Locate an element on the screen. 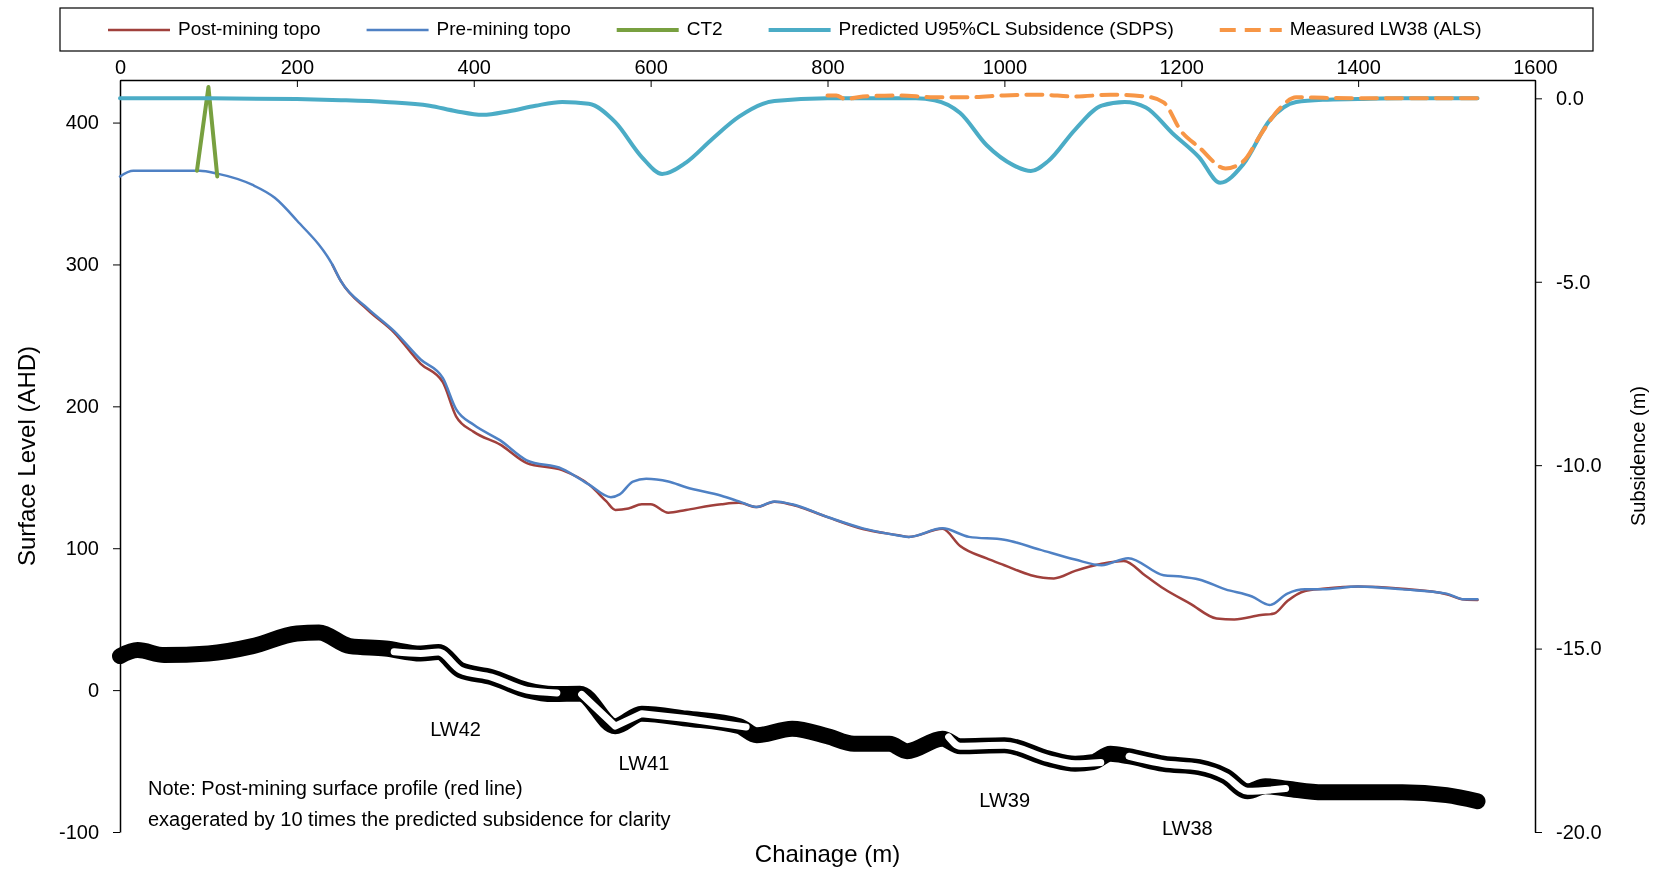 Image resolution: width=1660 pixels, height=873 pixels. annotation: LW42 is located at coordinates (455, 729).